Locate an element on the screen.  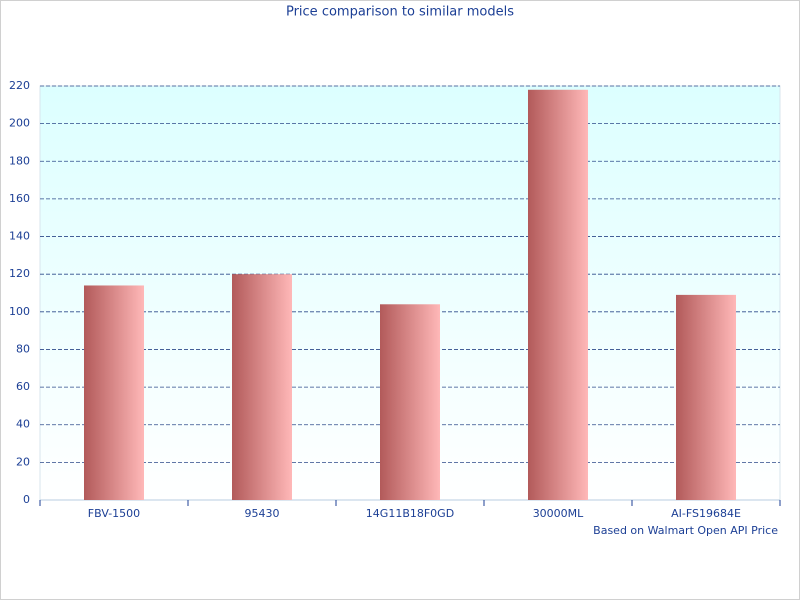
y-tick-label: 140 is located at coordinates (19, 236).